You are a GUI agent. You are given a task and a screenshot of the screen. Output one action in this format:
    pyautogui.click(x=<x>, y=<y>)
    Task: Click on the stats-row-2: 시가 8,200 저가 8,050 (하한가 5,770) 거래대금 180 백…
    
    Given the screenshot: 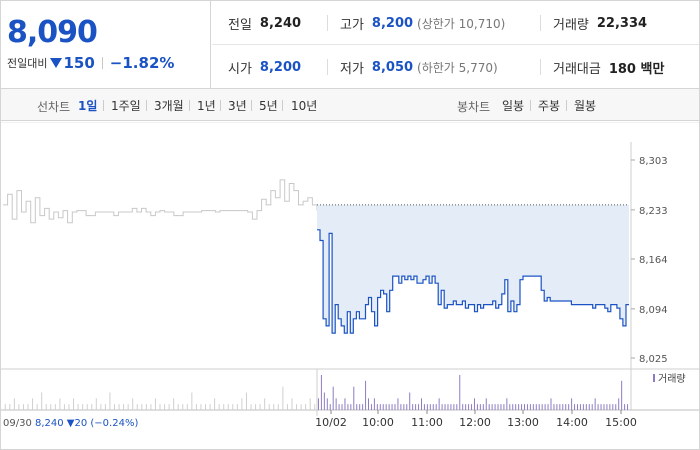 What is the action you would take?
    pyautogui.click(x=455, y=67)
    